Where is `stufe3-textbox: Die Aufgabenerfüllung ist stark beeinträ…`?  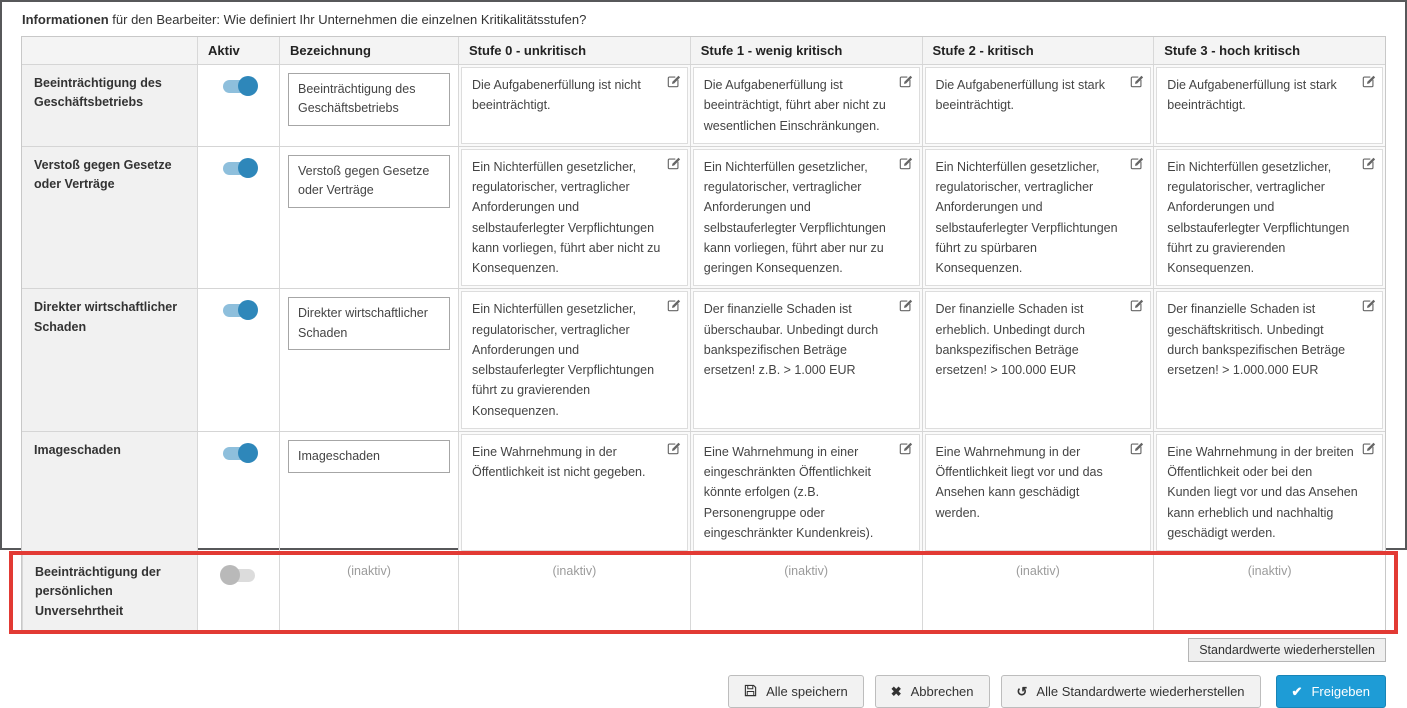 stufe3-textbox: Die Aufgabenerfüllung ist stark beeinträ… is located at coordinates (1269, 105).